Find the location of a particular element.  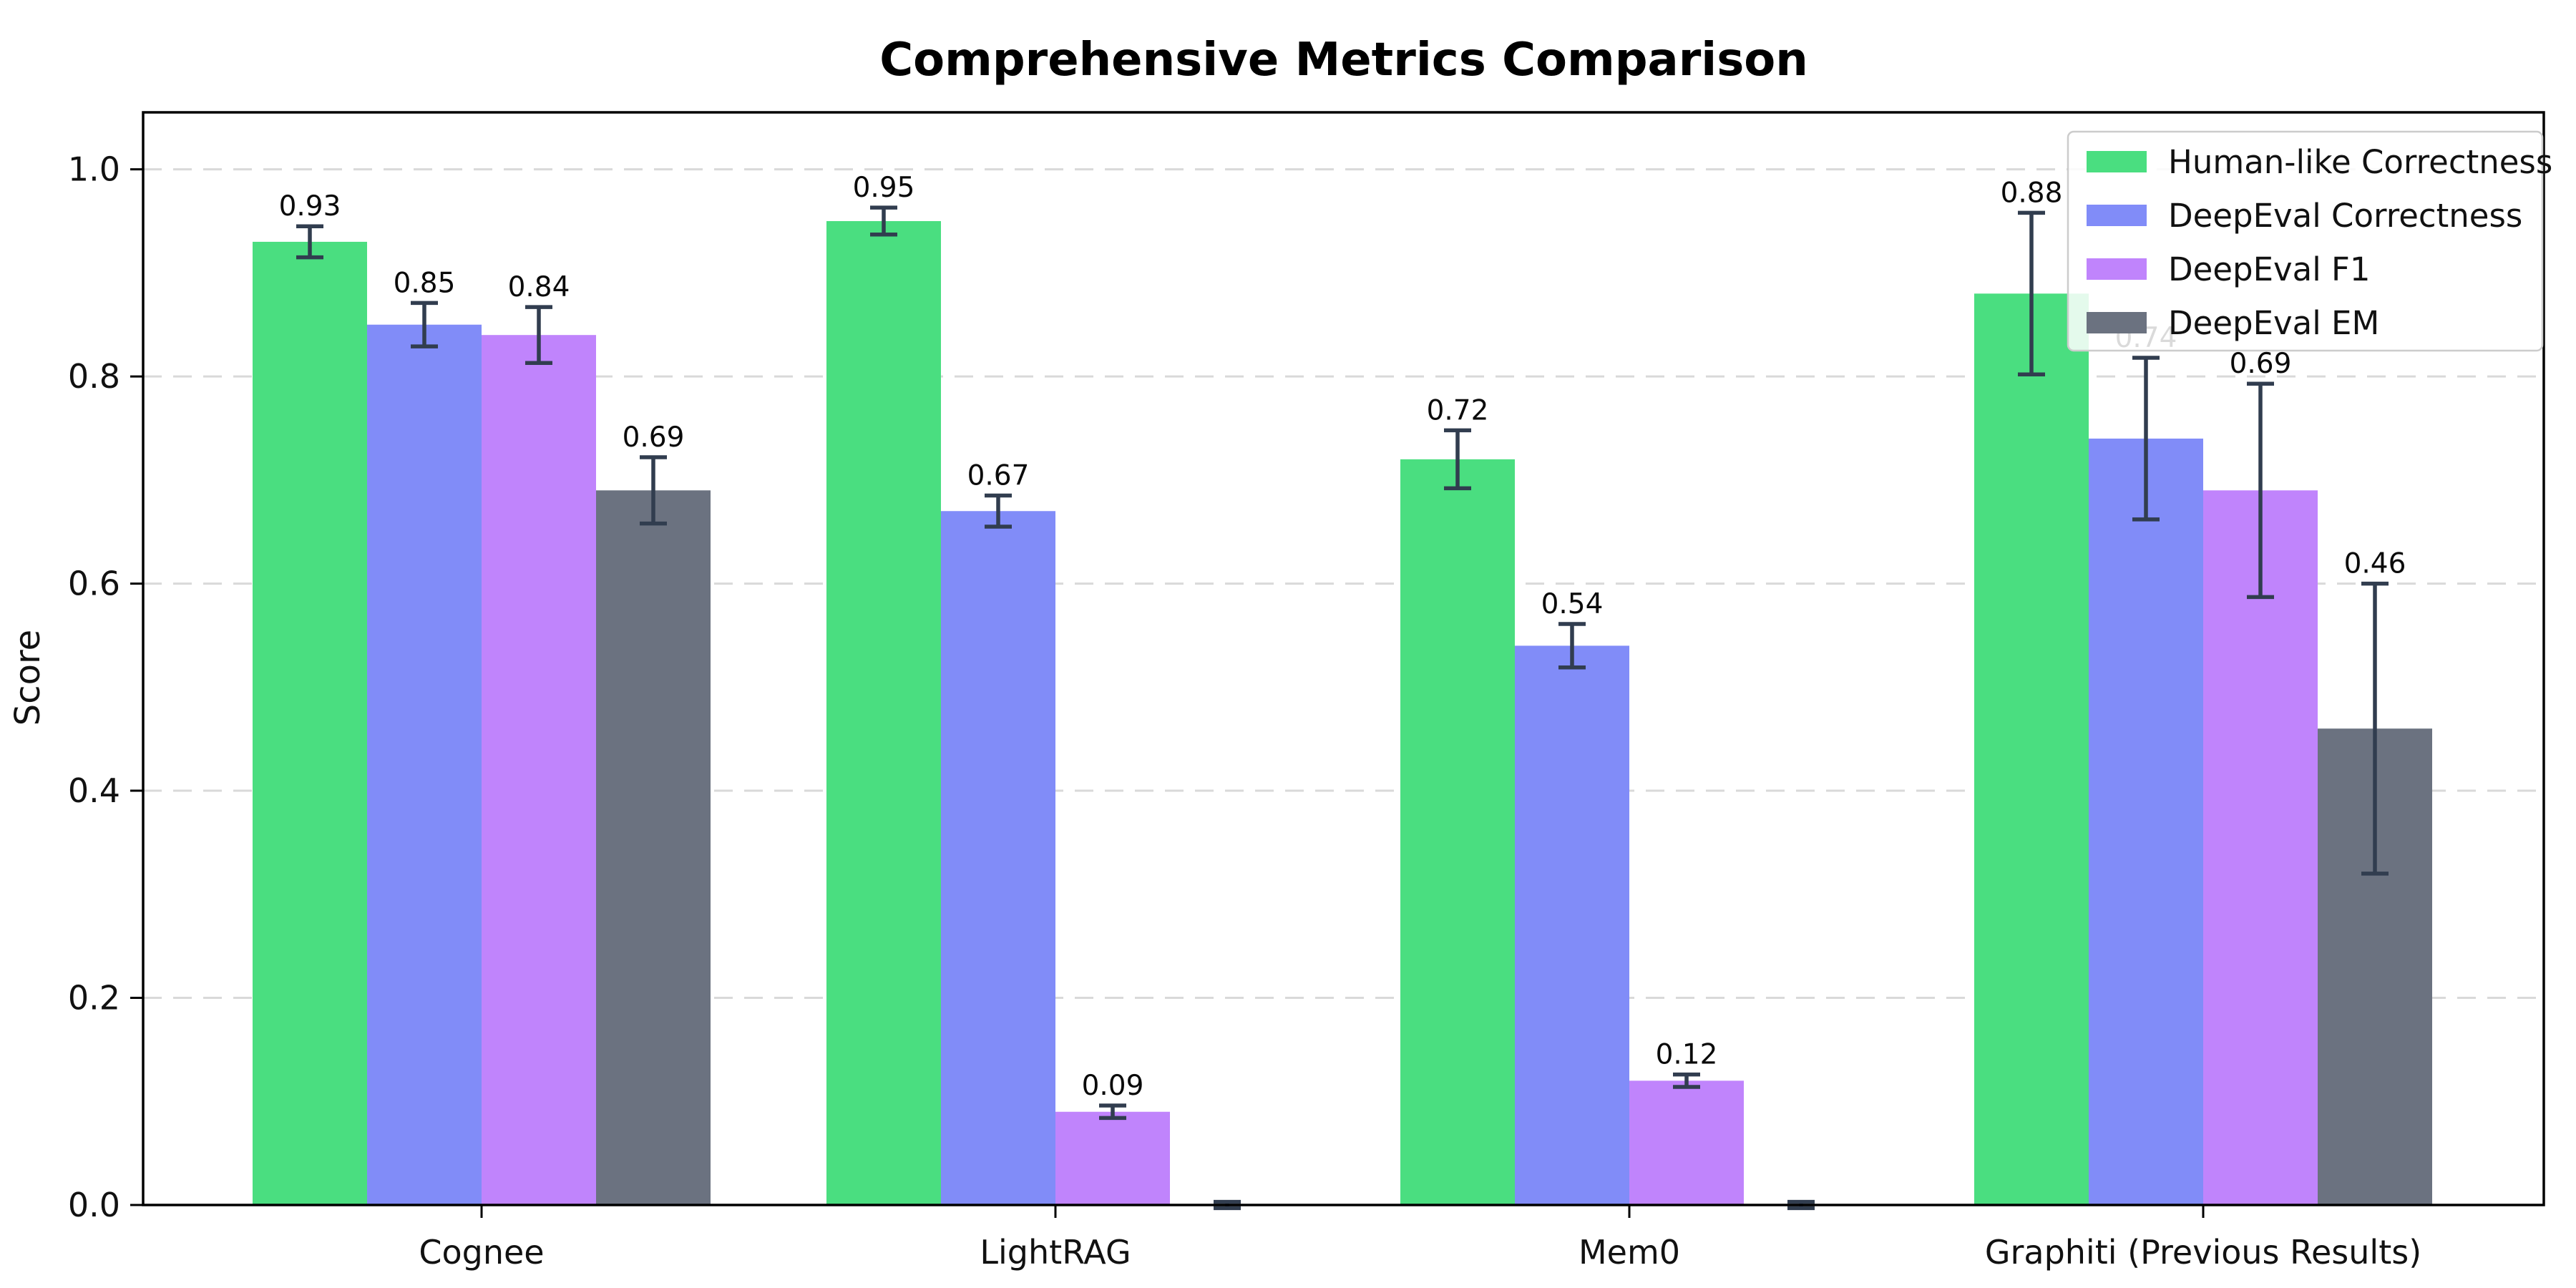

bar-value-label: 0.93 is located at coordinates (310, 206).